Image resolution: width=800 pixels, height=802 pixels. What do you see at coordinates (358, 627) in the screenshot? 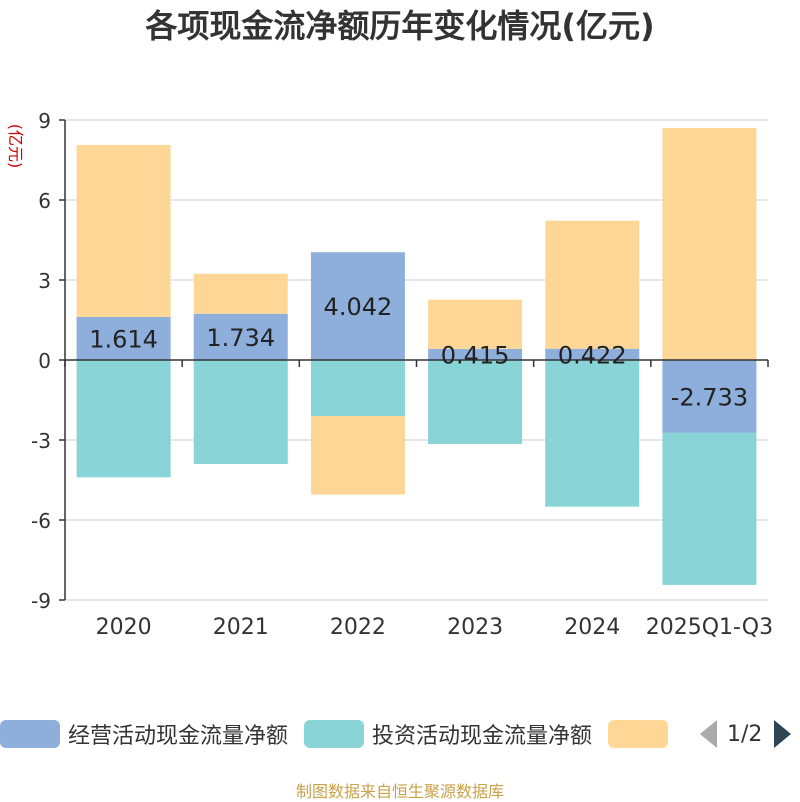
I see `x-tick-label: 2022` at bounding box center [358, 627].